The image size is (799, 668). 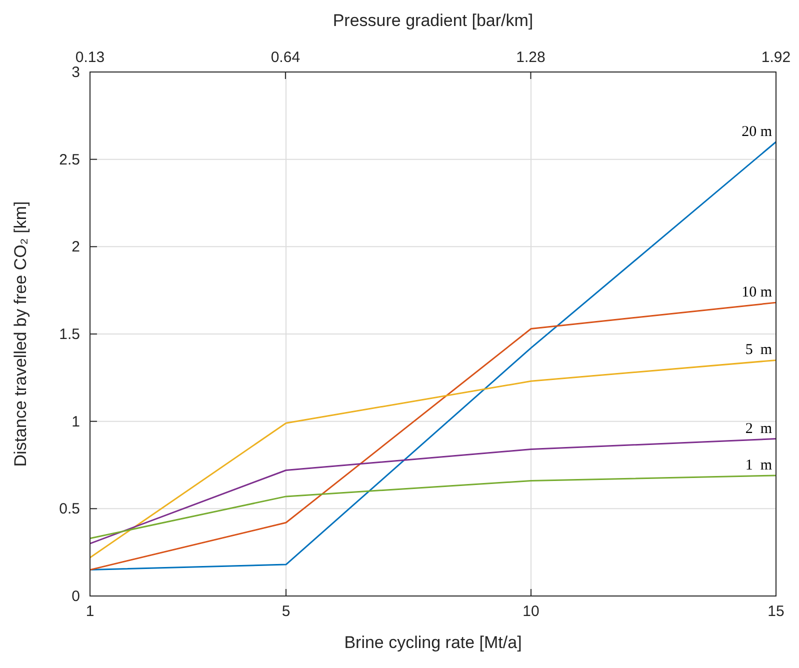 I want to click on y-axis-title: Distance travelled by free CO₂ [km], so click(x=20, y=334).